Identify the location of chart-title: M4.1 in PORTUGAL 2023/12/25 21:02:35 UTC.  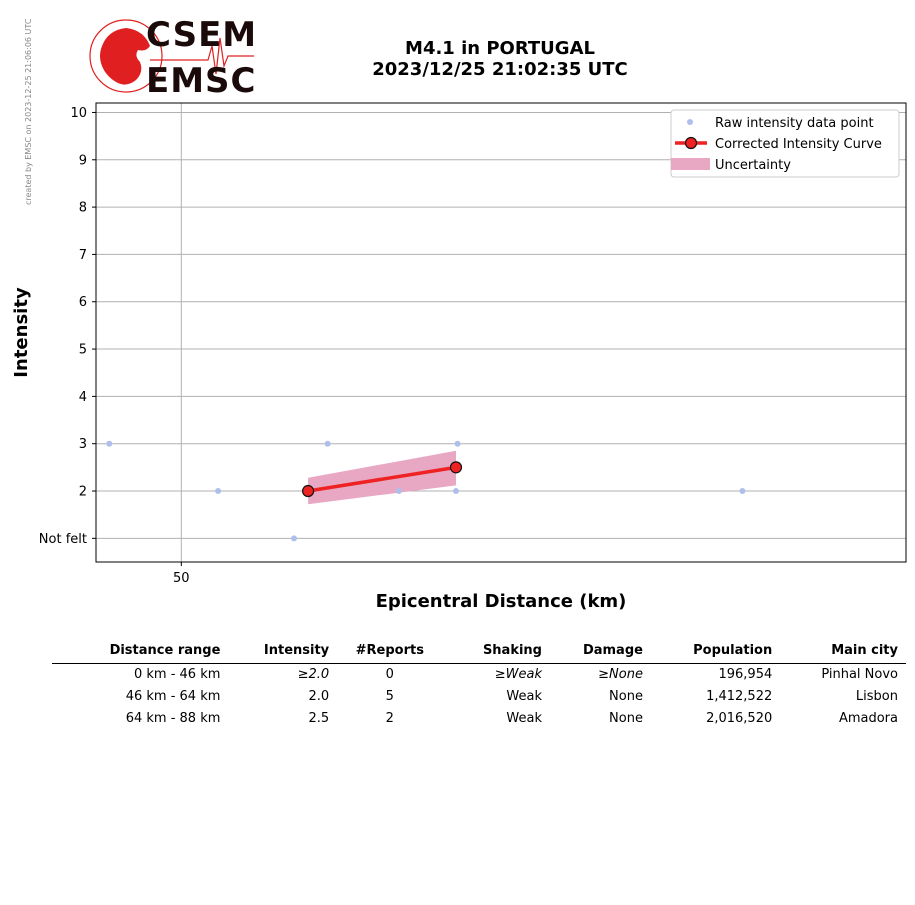
(500, 59).